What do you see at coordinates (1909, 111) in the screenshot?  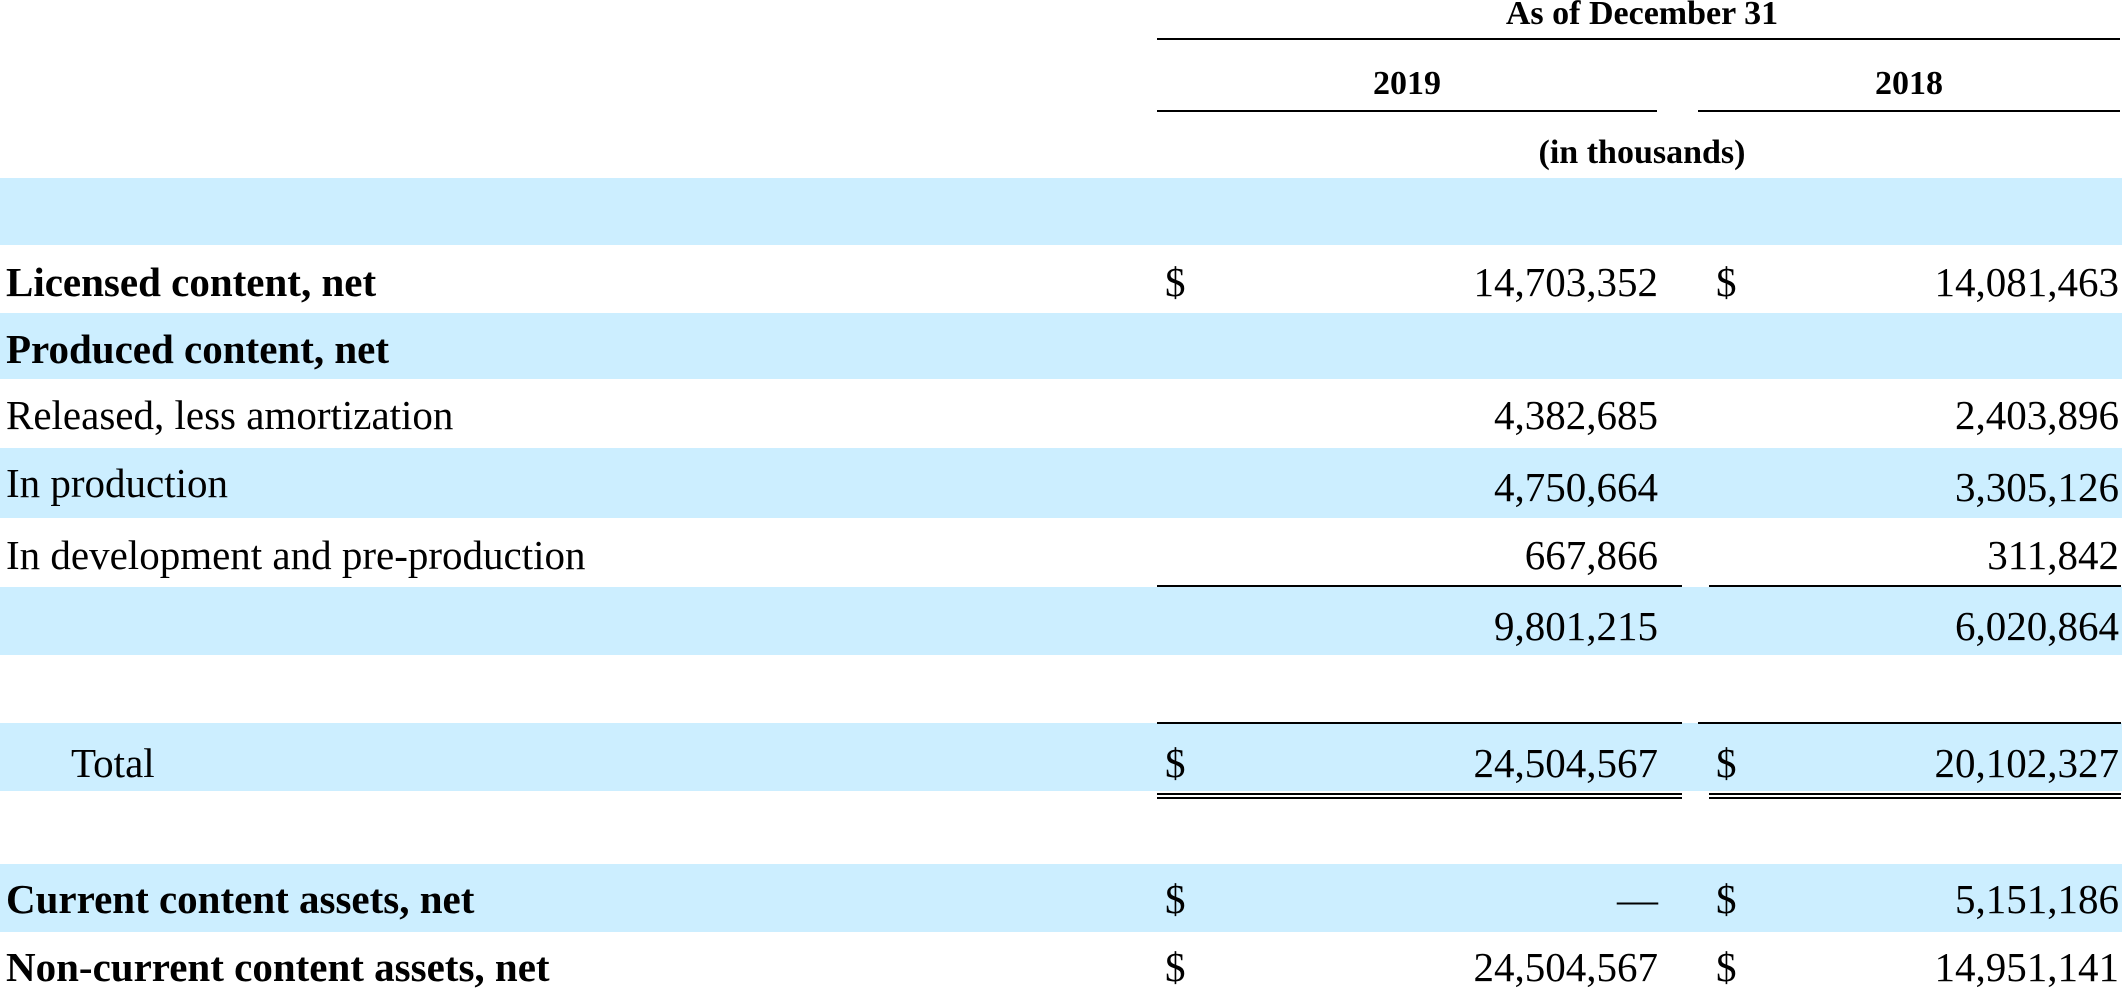 I see `year-2018-rule` at bounding box center [1909, 111].